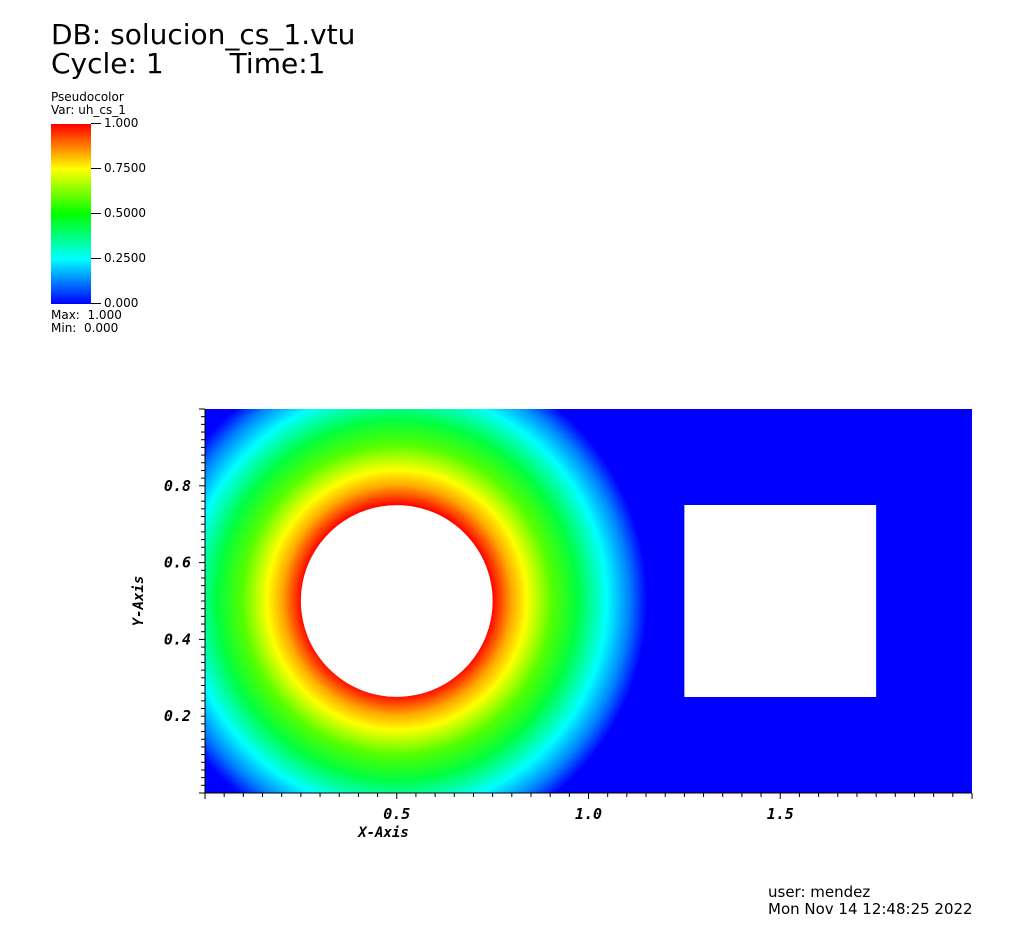 Image resolution: width=1024 pixels, height=933 pixels. What do you see at coordinates (177, 486) in the screenshot?
I see `y-tick-label: 0.8` at bounding box center [177, 486].